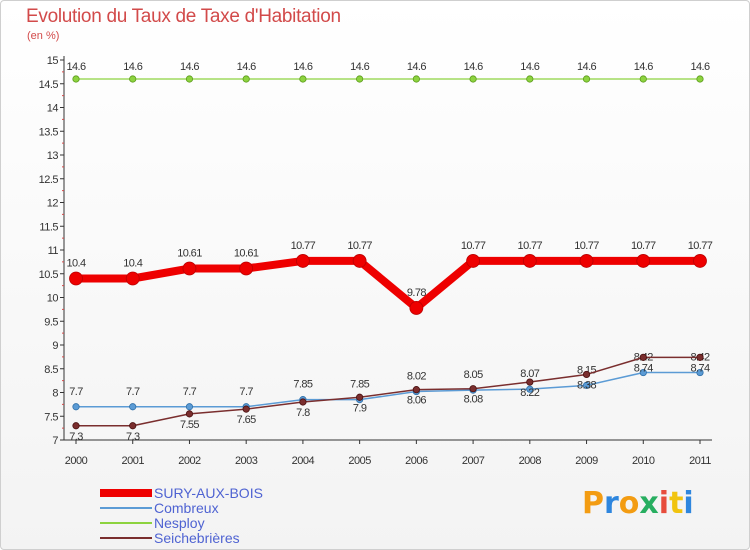  What do you see at coordinates (51, 370) in the screenshot?
I see `y-tick-label: 8.5` at bounding box center [51, 370].